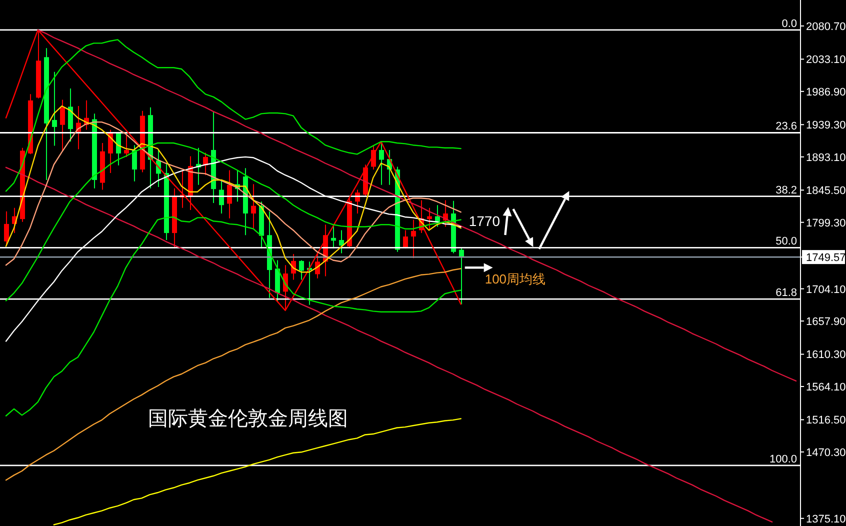  I want to click on annotation: 23.6, so click(786, 126).